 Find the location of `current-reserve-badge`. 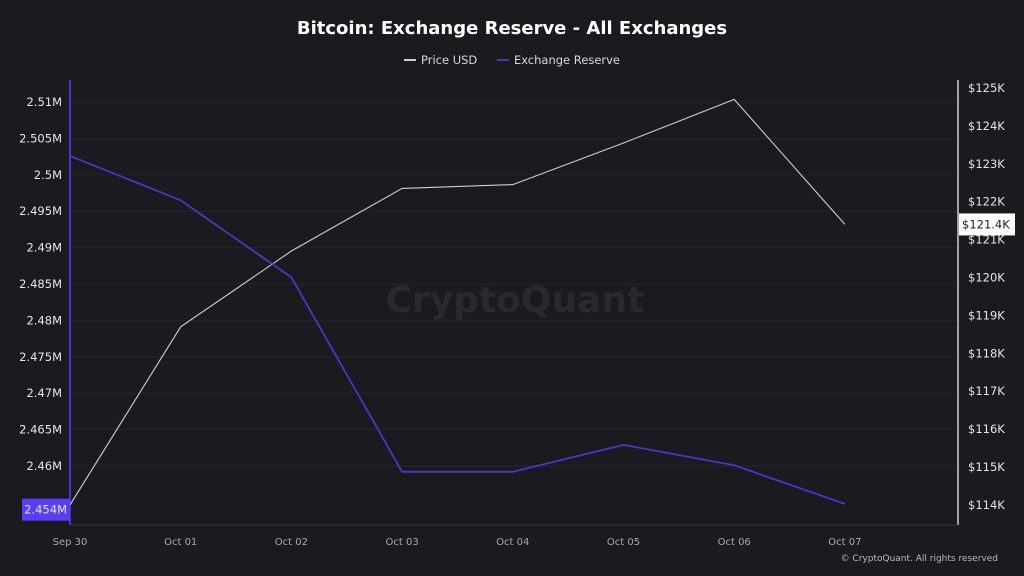

current-reserve-badge is located at coordinates (46, 509).